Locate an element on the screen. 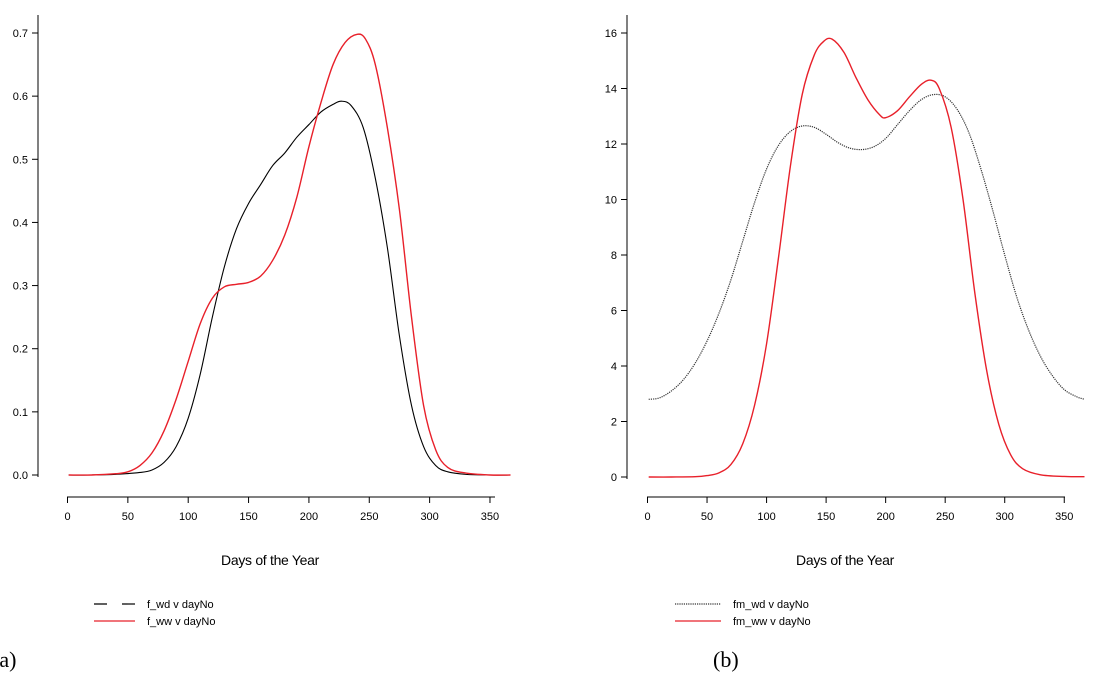  y-tick-label: 2 is located at coordinates (614, 423).